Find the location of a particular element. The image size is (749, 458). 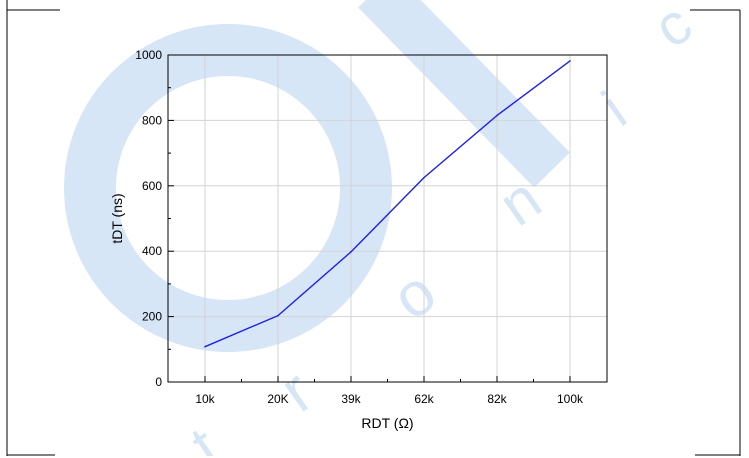

y-axis-label: tDT (ns) is located at coordinates (117, 218).